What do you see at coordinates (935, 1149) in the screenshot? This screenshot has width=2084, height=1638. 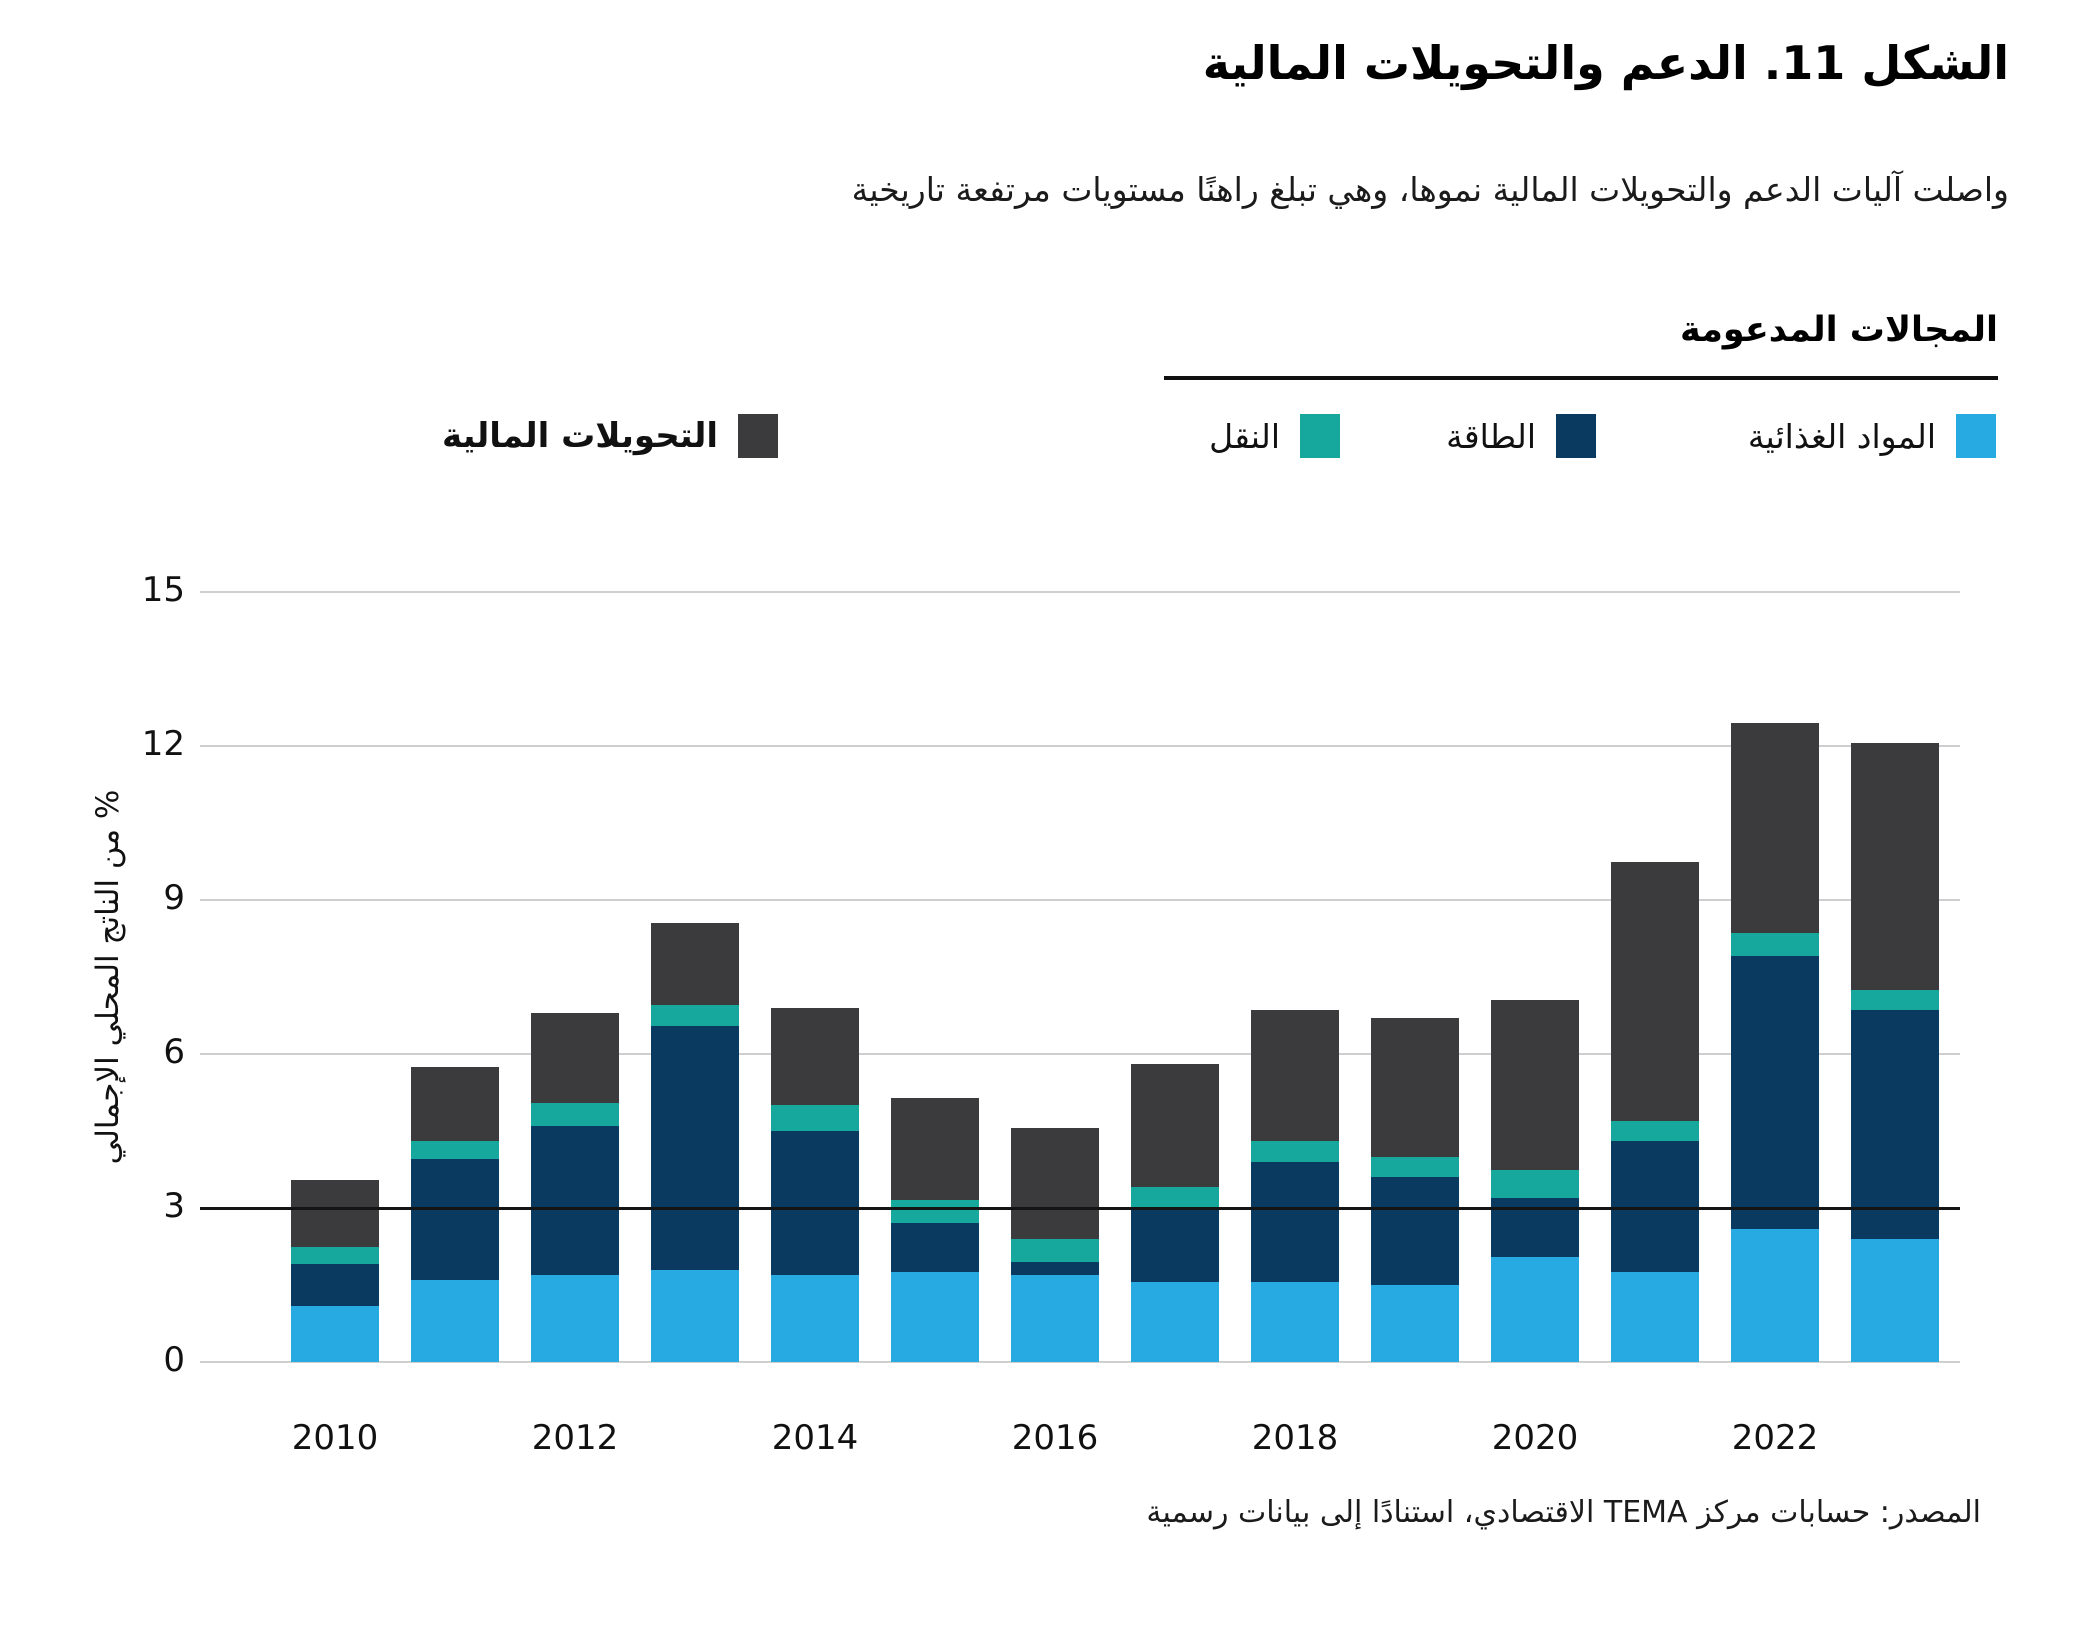 I see `bar-segment-transfers-2015` at bounding box center [935, 1149].